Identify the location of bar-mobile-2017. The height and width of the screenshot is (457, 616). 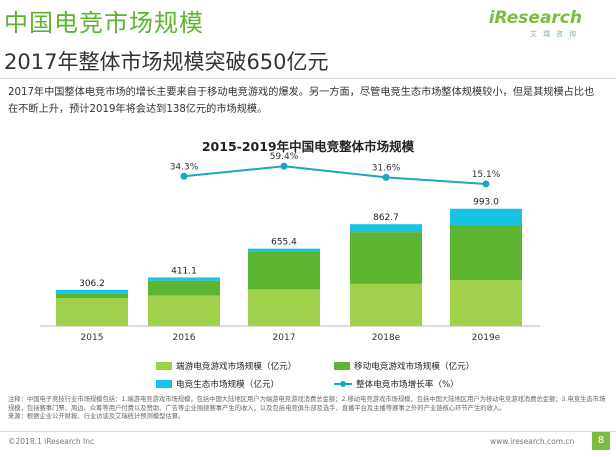
(284, 270).